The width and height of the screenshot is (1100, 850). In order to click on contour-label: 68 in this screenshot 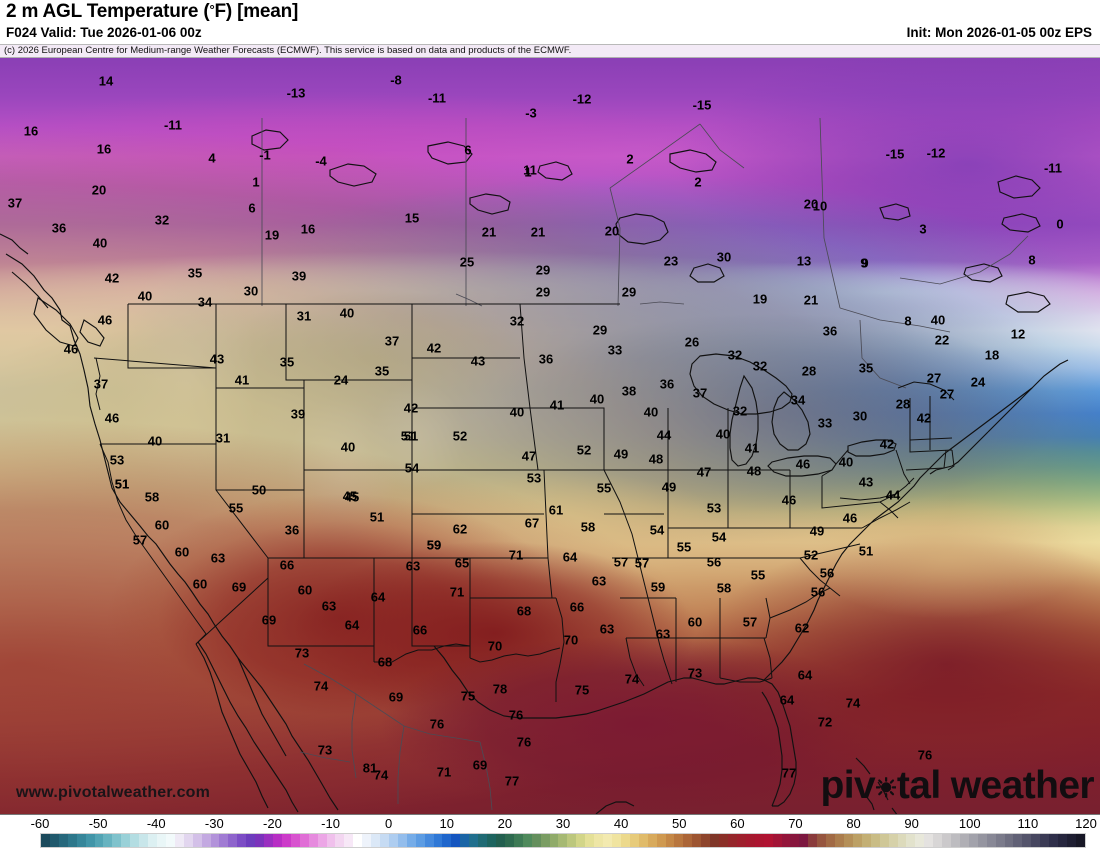, I will do `click(524, 611)`.